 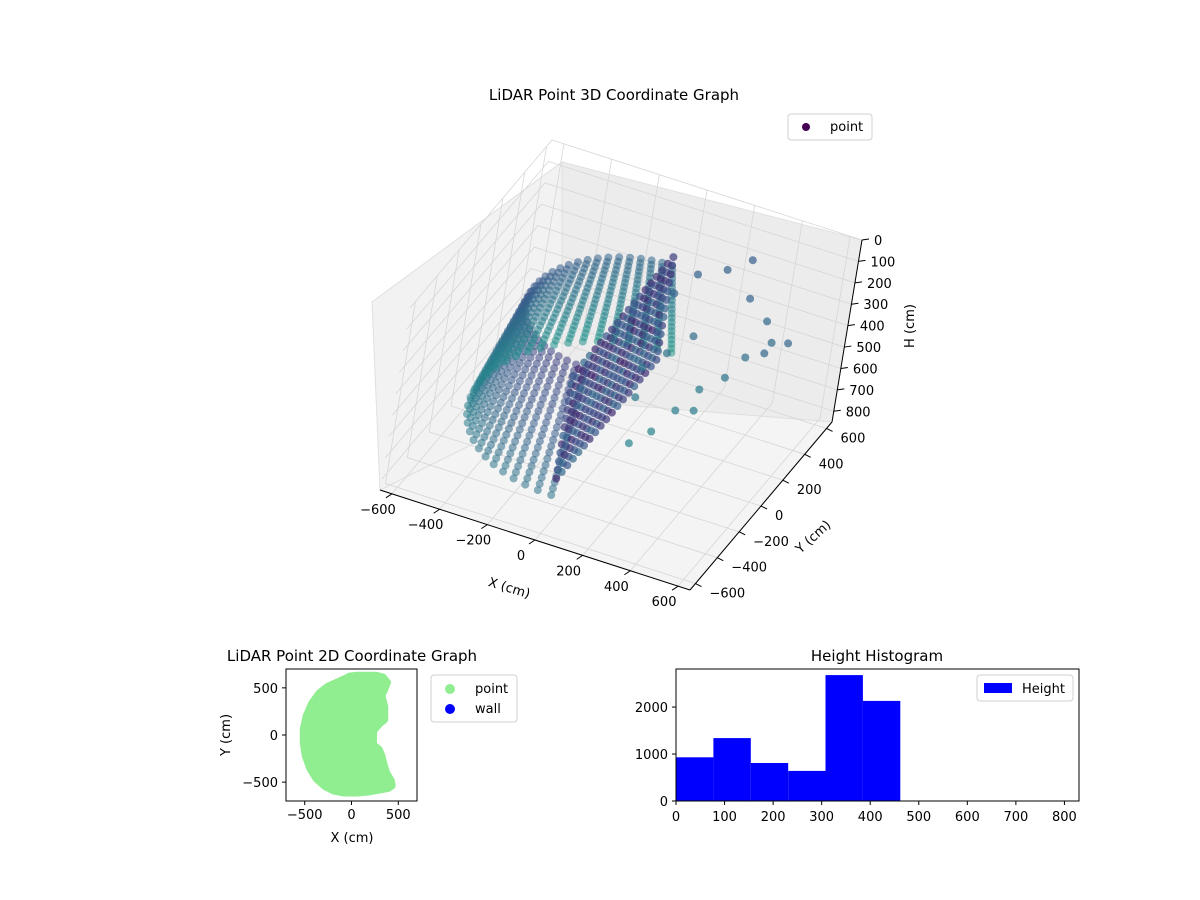 I want to click on x-tick-label: −400, so click(x=426, y=525).